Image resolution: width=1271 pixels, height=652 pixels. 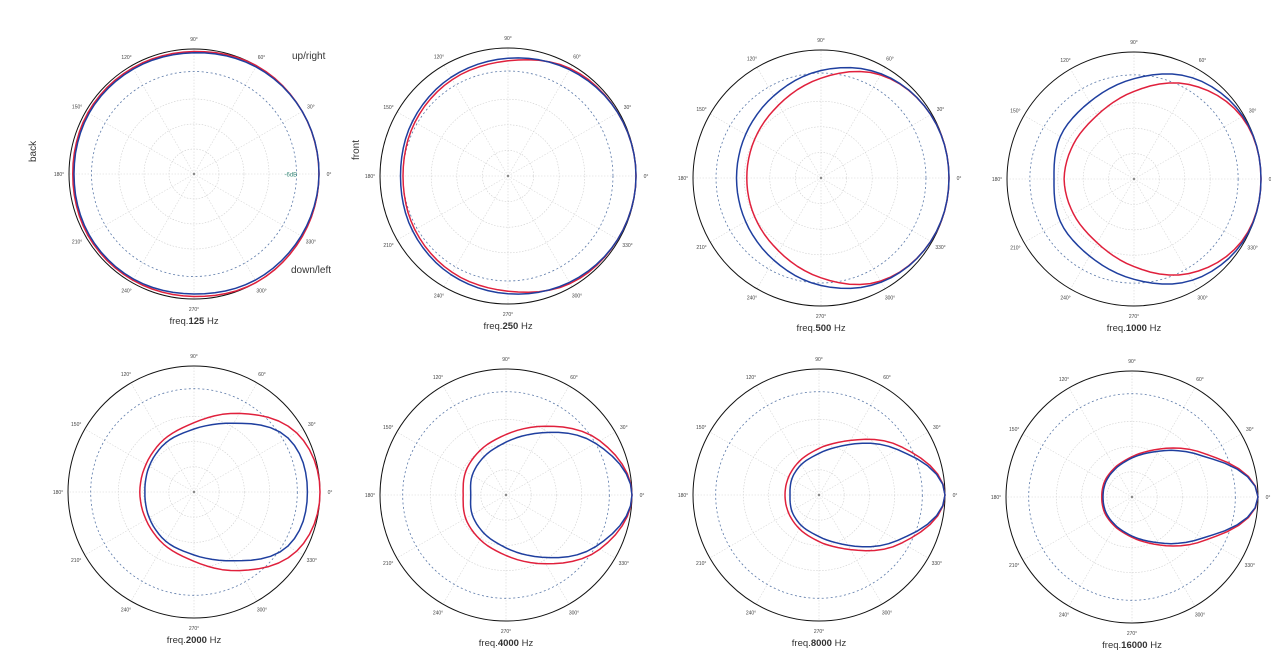 I want to click on front-label: front, so click(x=356, y=149).